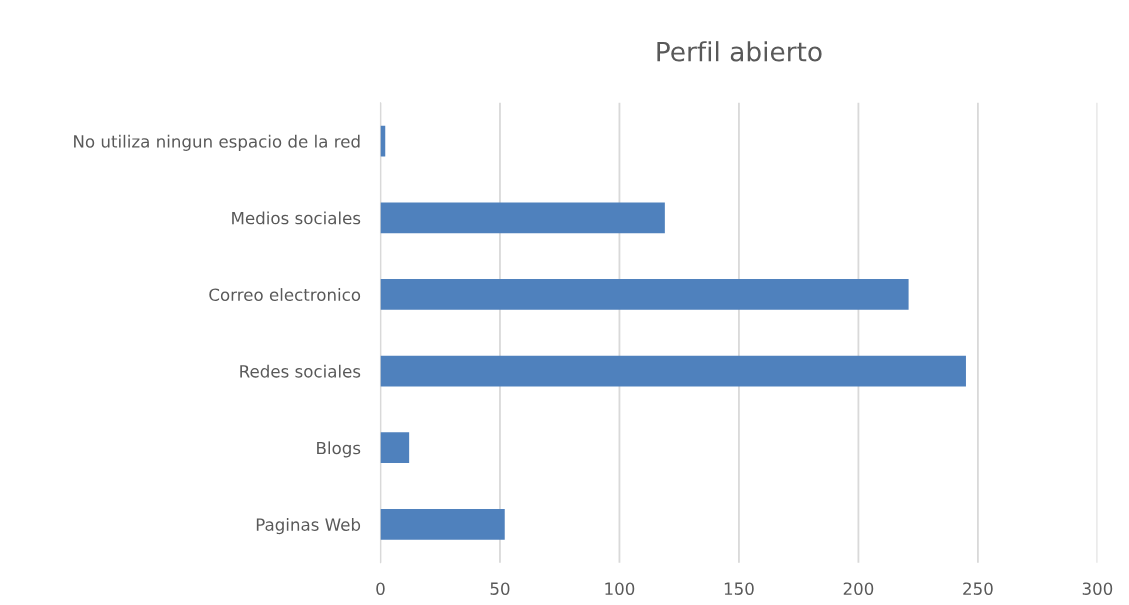 This screenshot has width=1129, height=605. I want to click on x-tick-label: 150, so click(739, 588).